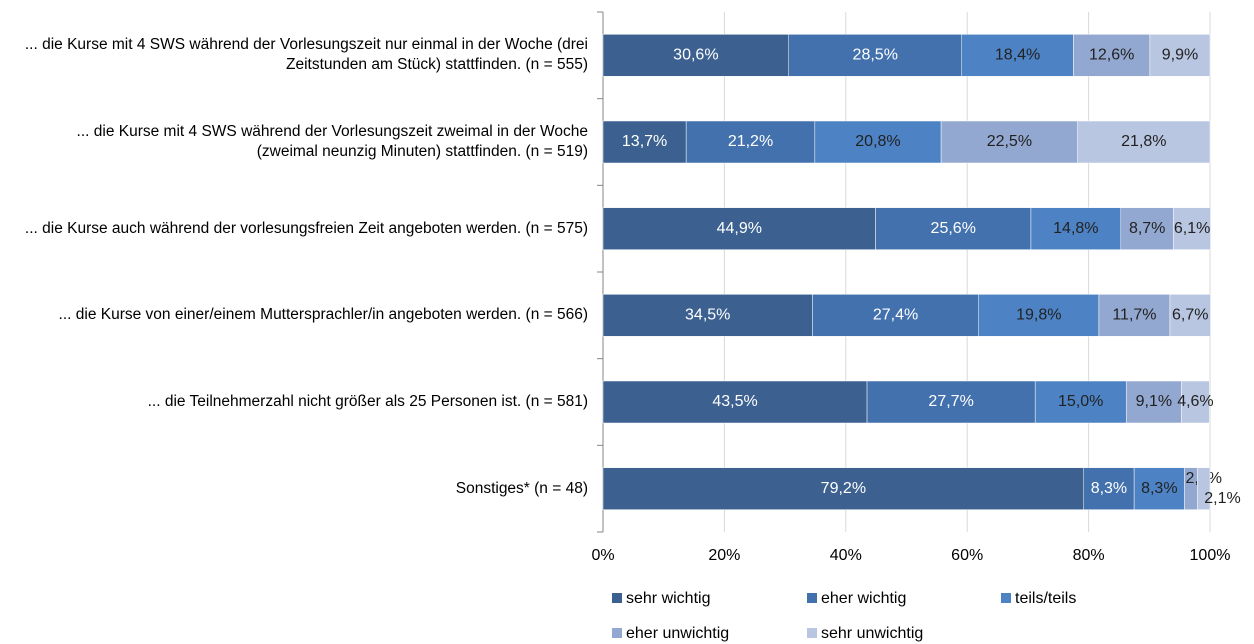 This screenshot has height=644, width=1254. What do you see at coordinates (1222, 498) in the screenshot?
I see `value-label: 2,1%` at bounding box center [1222, 498].